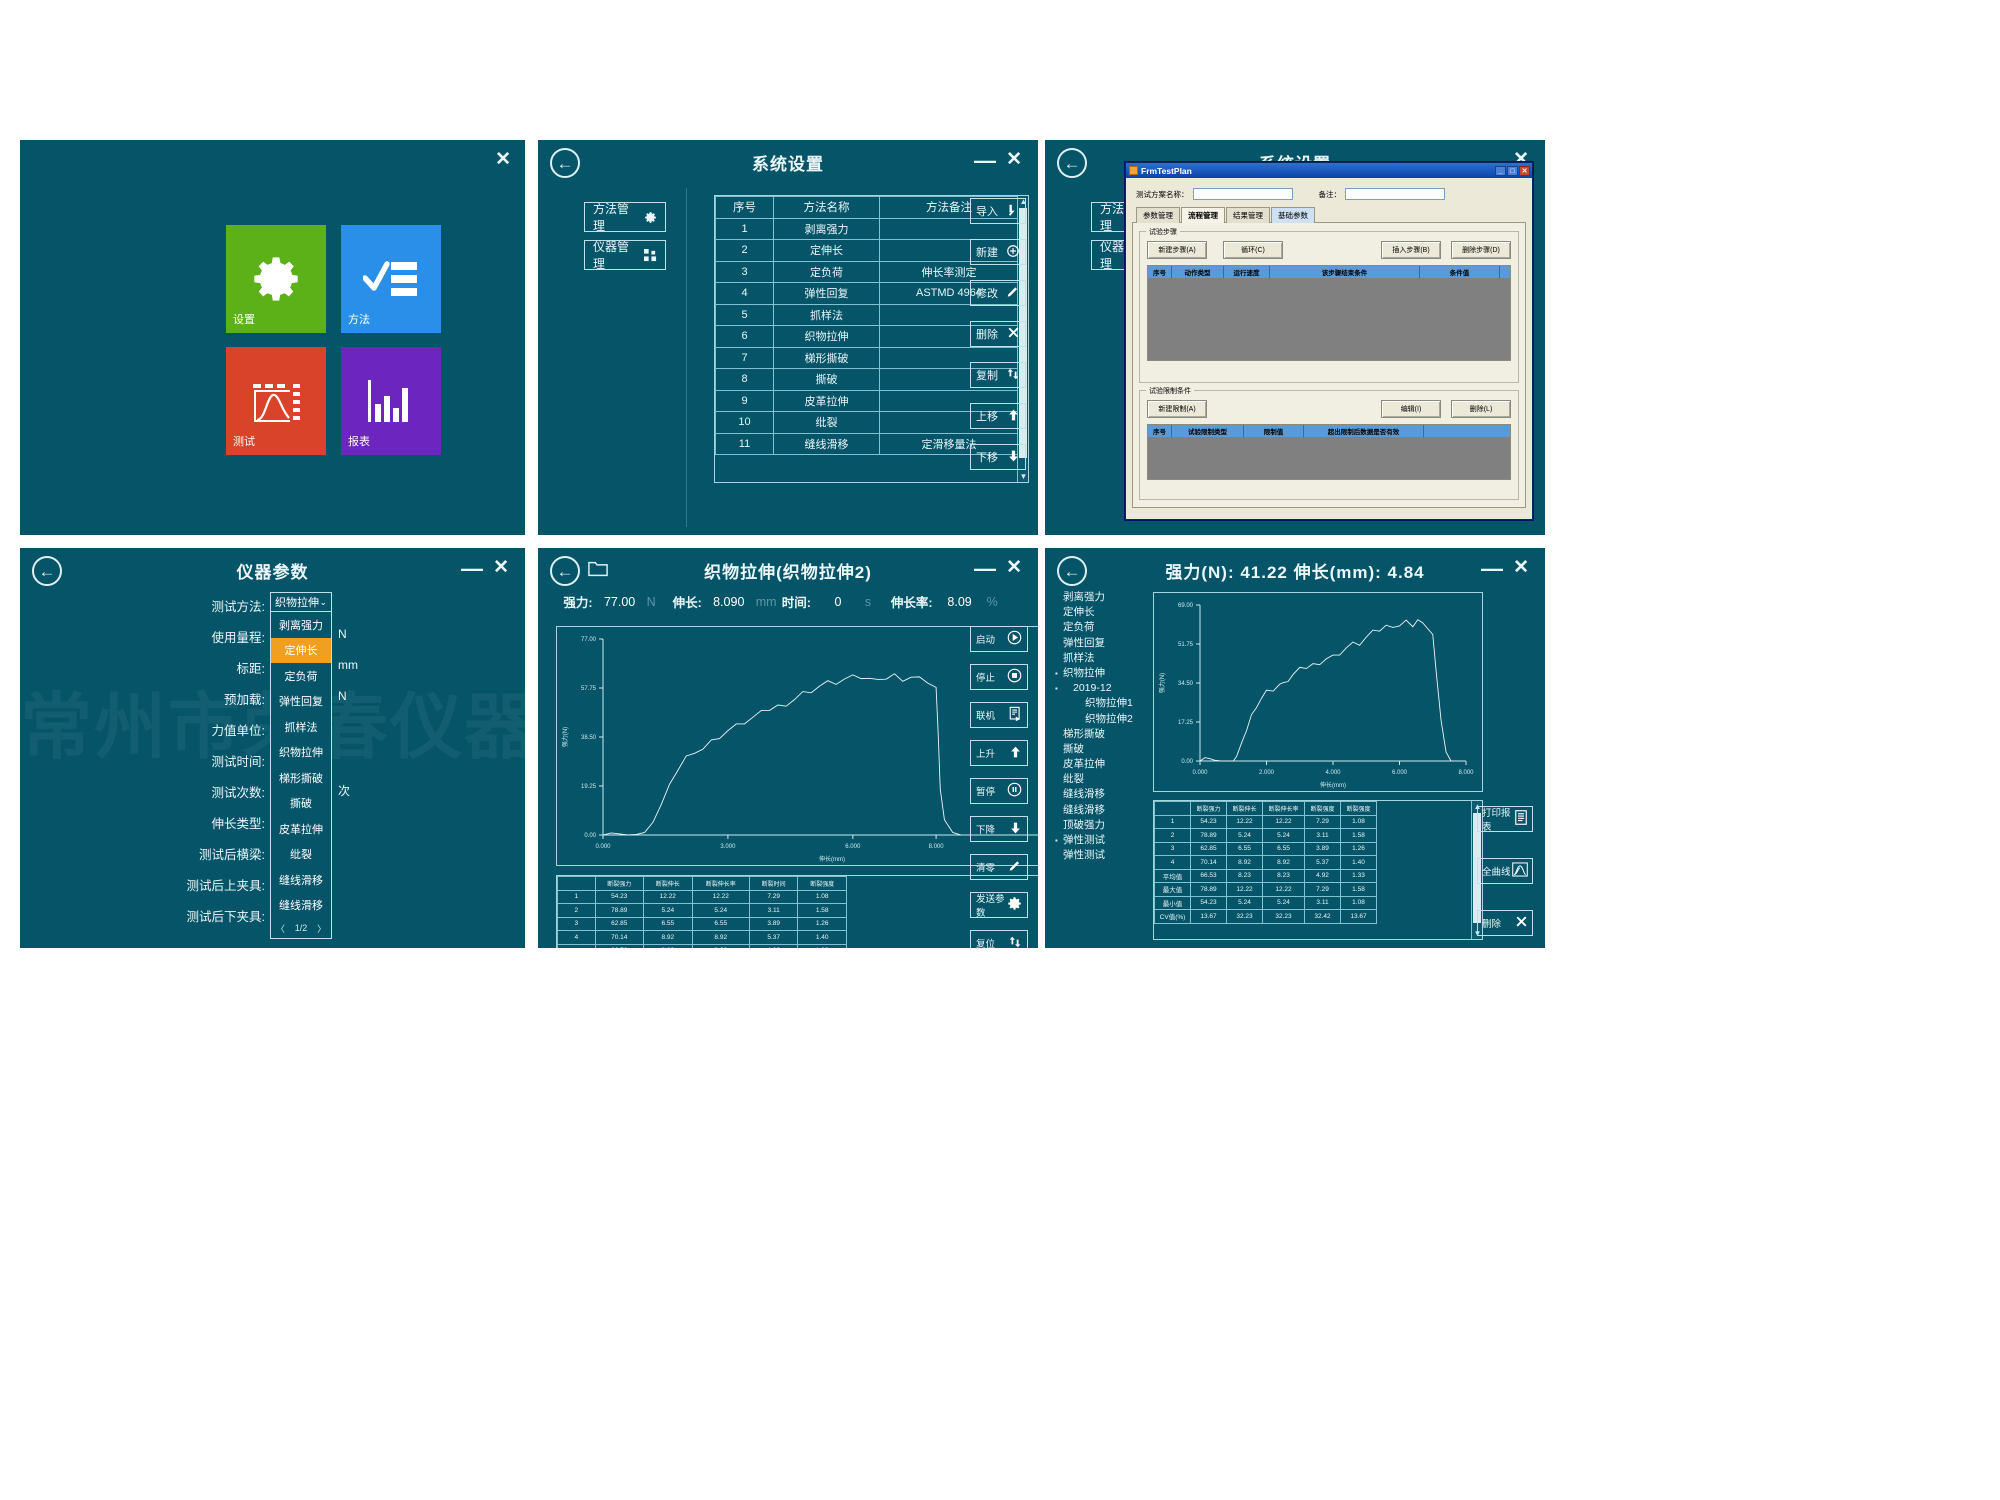 This screenshot has width=2000, height=1500. I want to click on tree-item-0: 剥离强力, so click(1084, 597).